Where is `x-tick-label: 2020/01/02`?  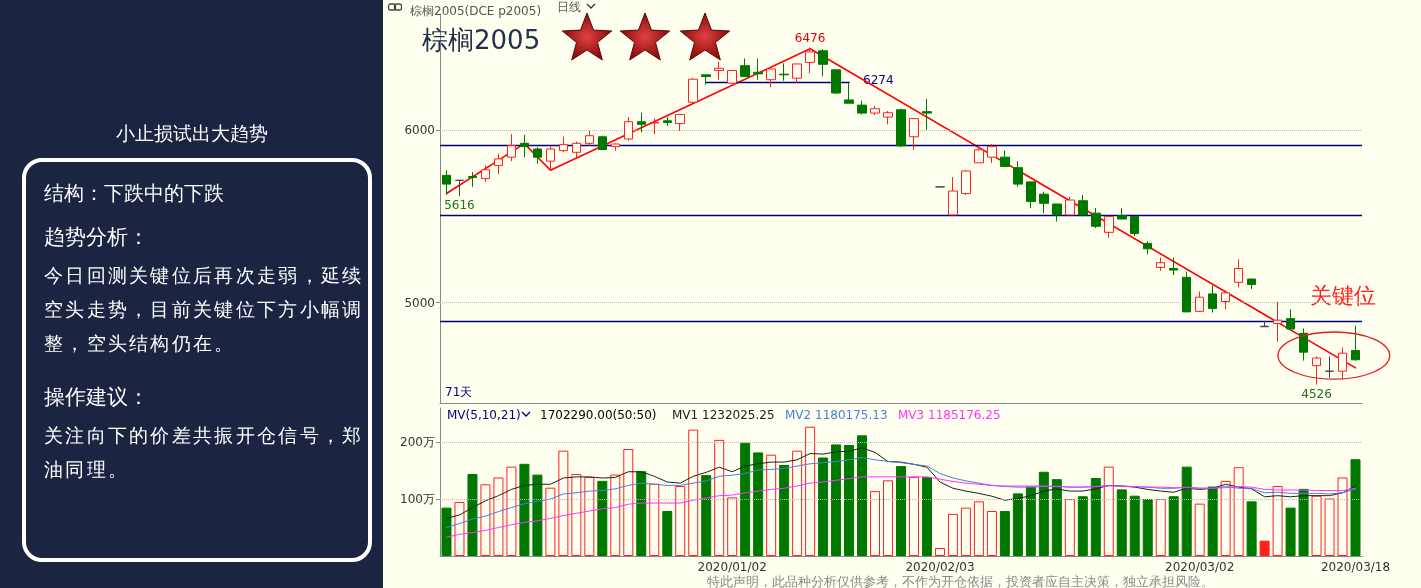 x-tick-label: 2020/01/02 is located at coordinates (732, 567).